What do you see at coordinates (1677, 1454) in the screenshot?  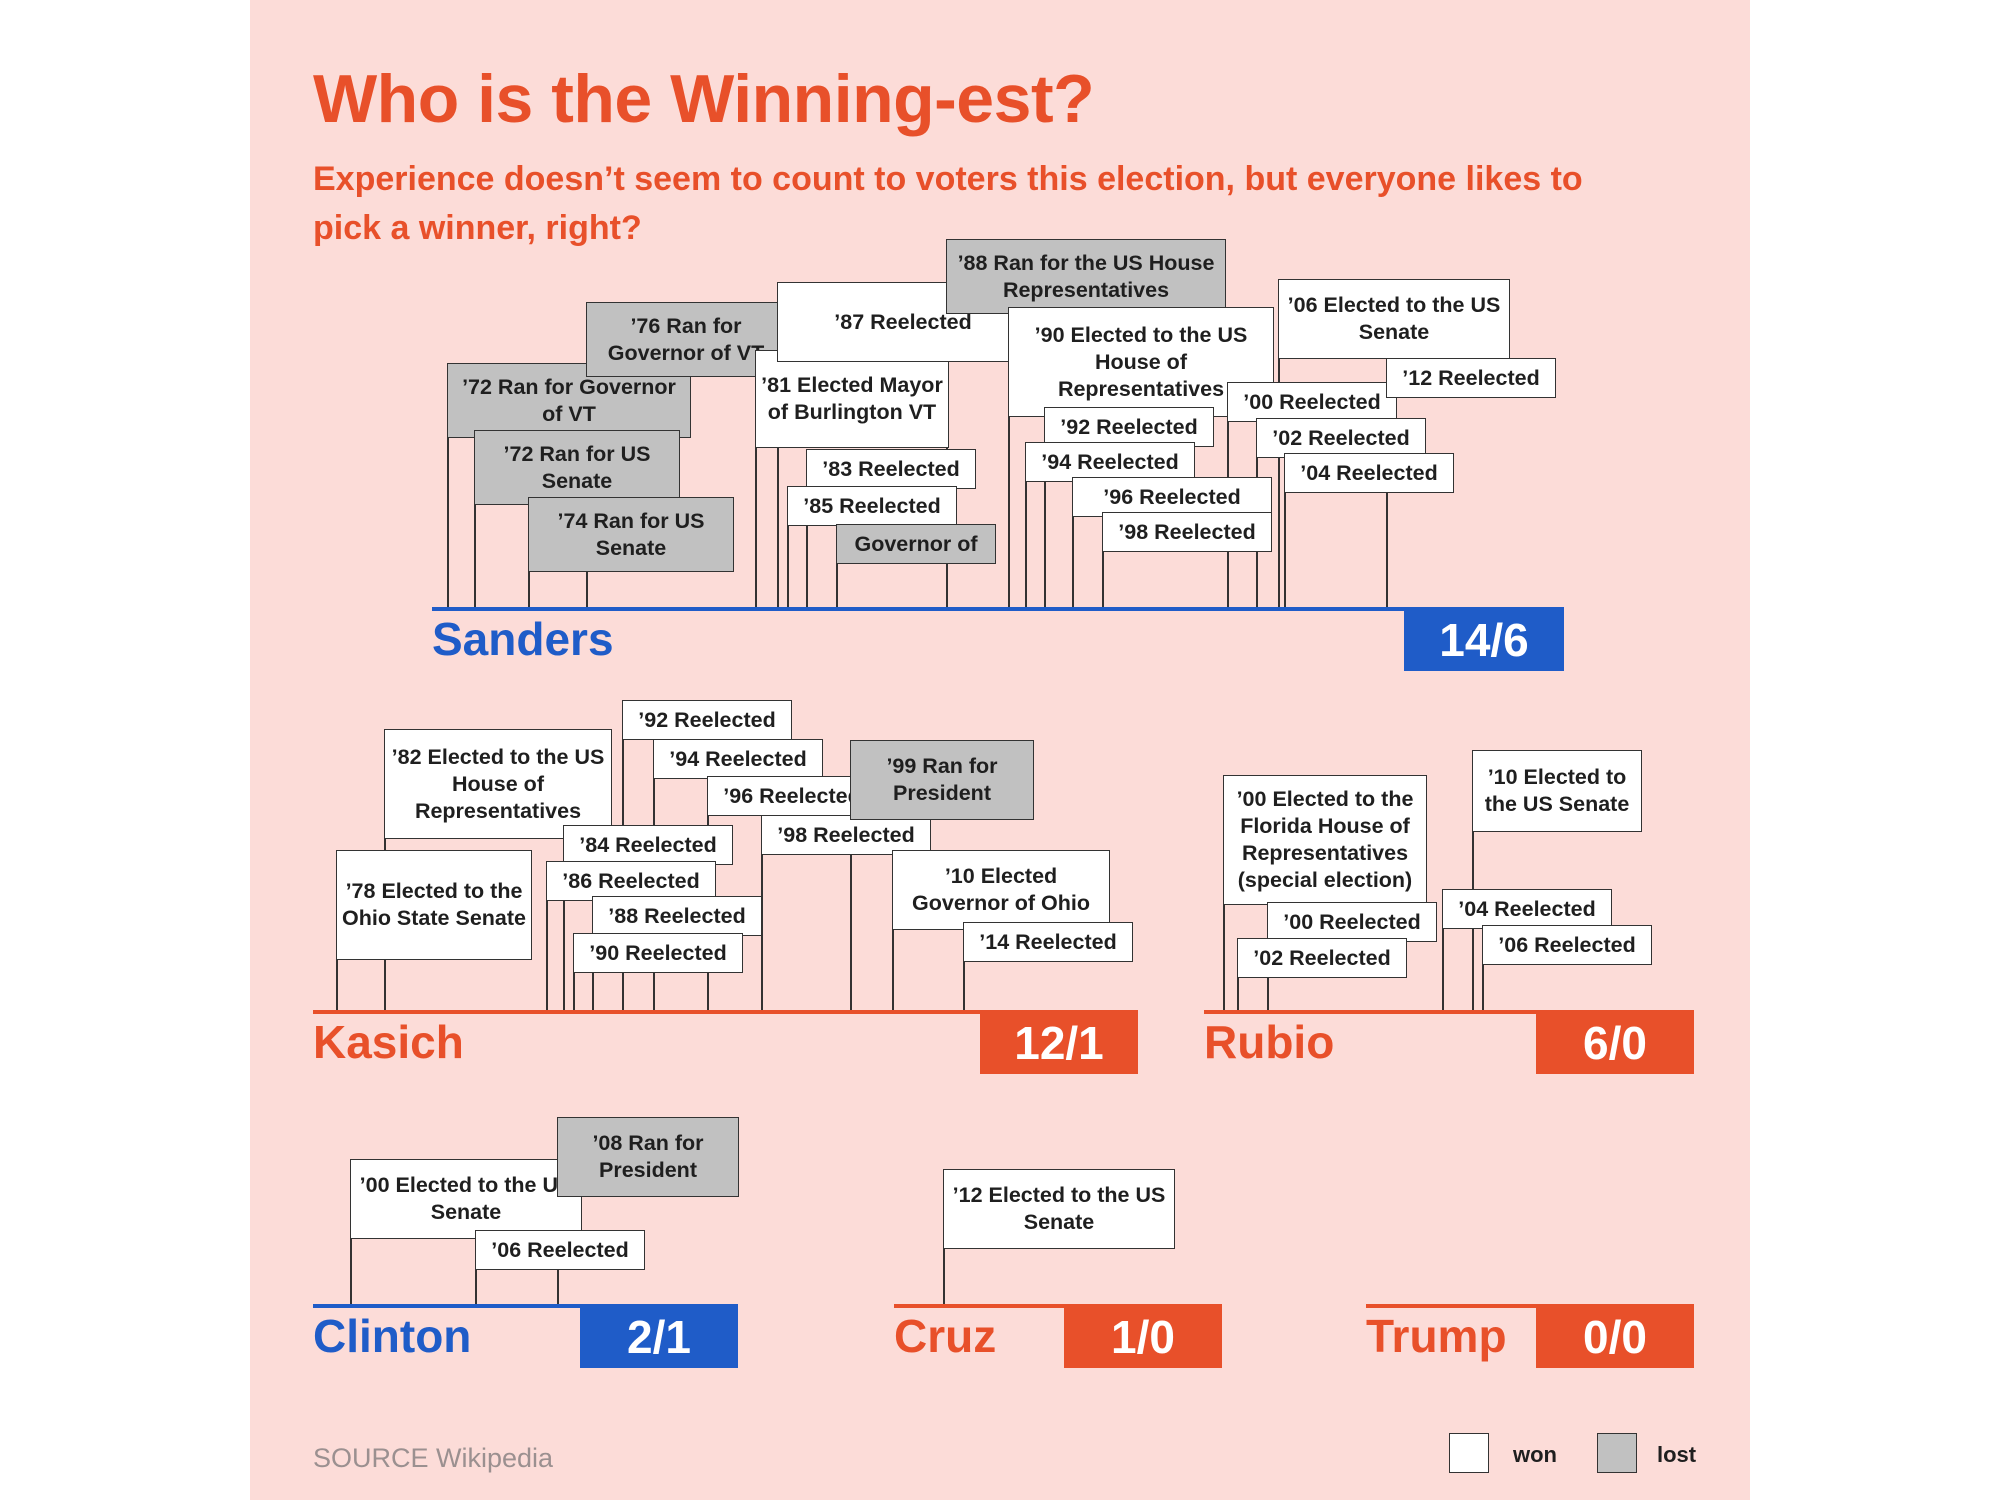 I see `legend-label-lost: lost` at bounding box center [1677, 1454].